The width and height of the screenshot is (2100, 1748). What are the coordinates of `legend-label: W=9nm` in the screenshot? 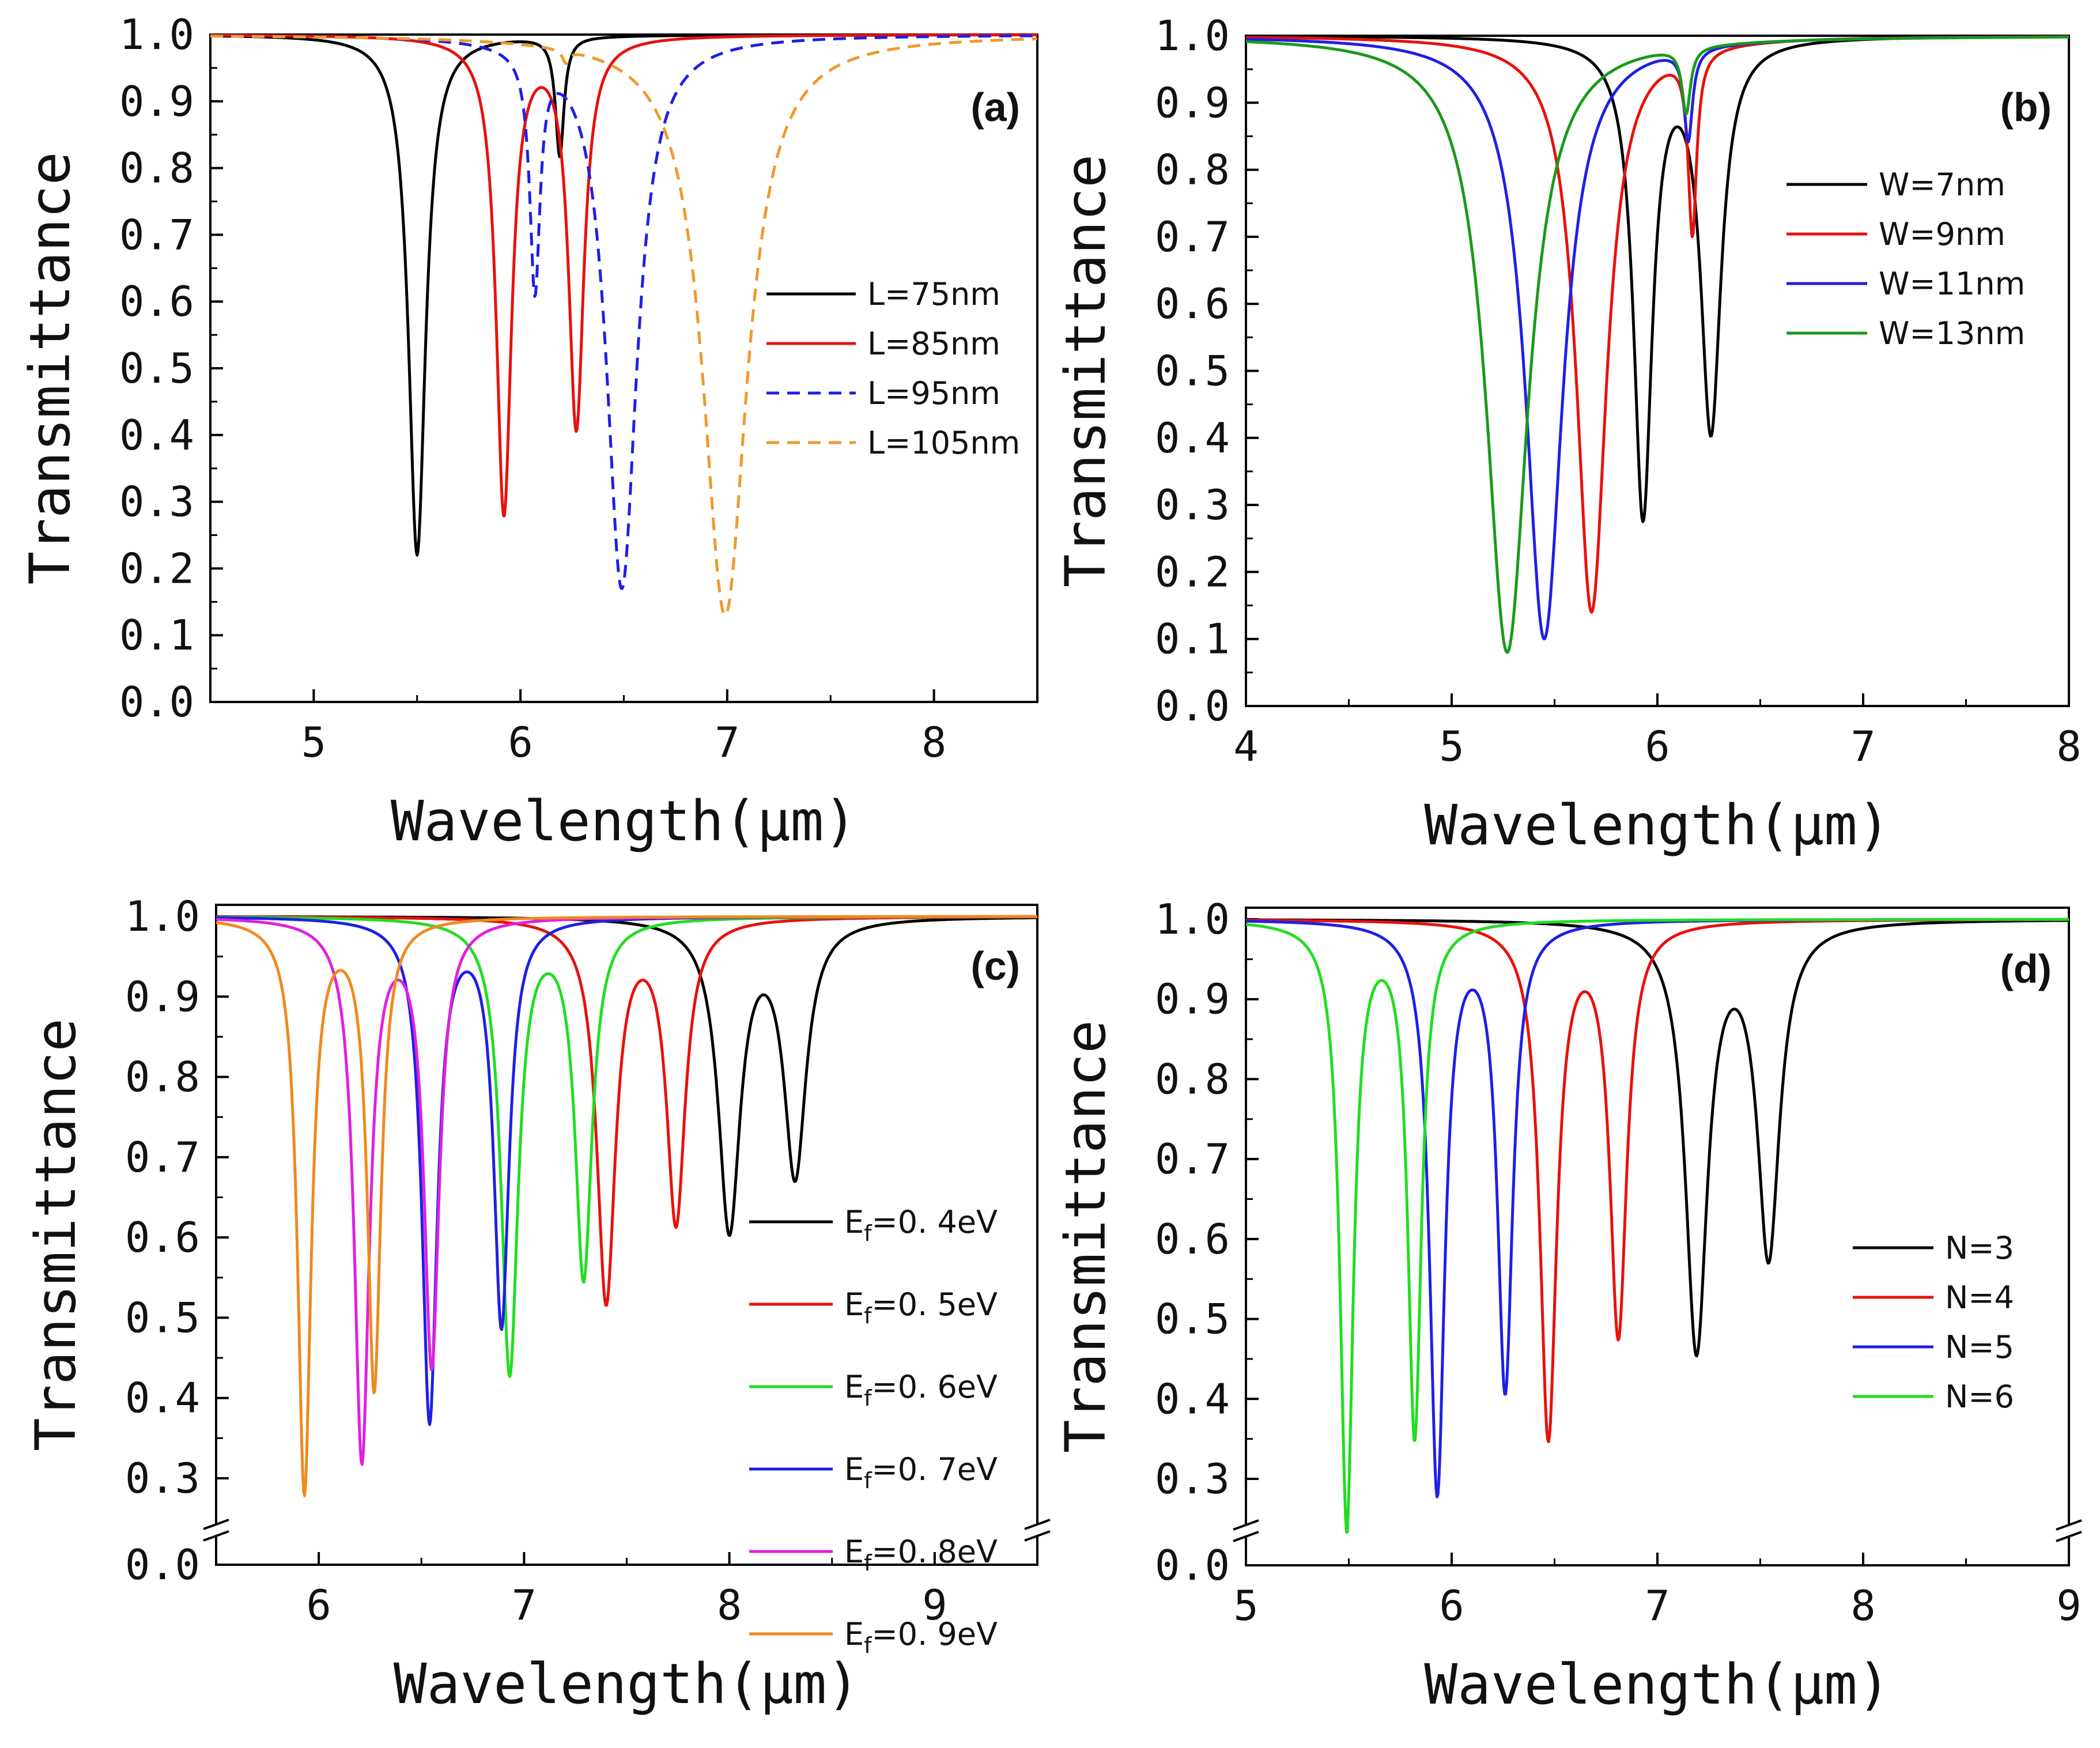 It's located at (1942, 234).